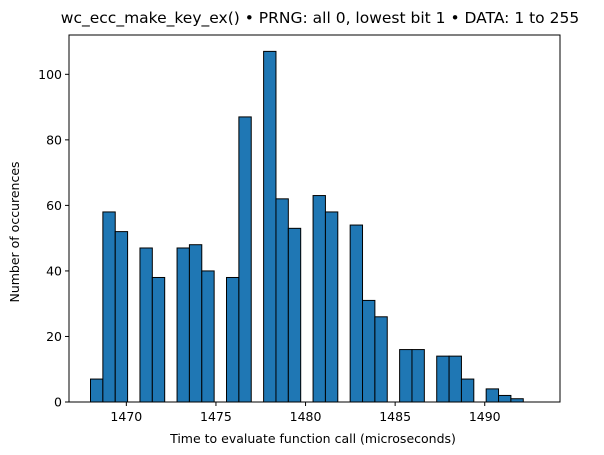 Image resolution: width=604 pixels, height=455 pixels. I want to click on x-axis-ticks: 1470 1475 1480 1485 1490, so click(305, 413).